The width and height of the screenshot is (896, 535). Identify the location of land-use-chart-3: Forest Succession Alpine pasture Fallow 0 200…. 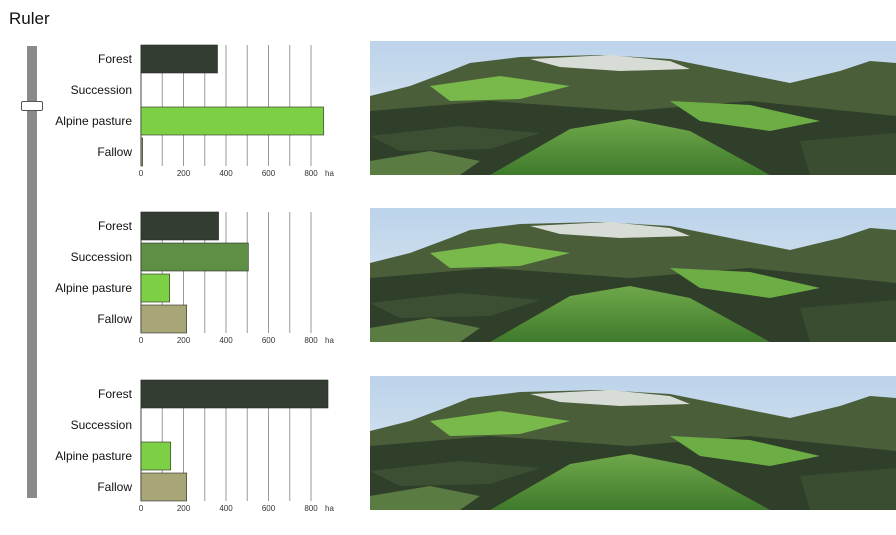
(180, 455).